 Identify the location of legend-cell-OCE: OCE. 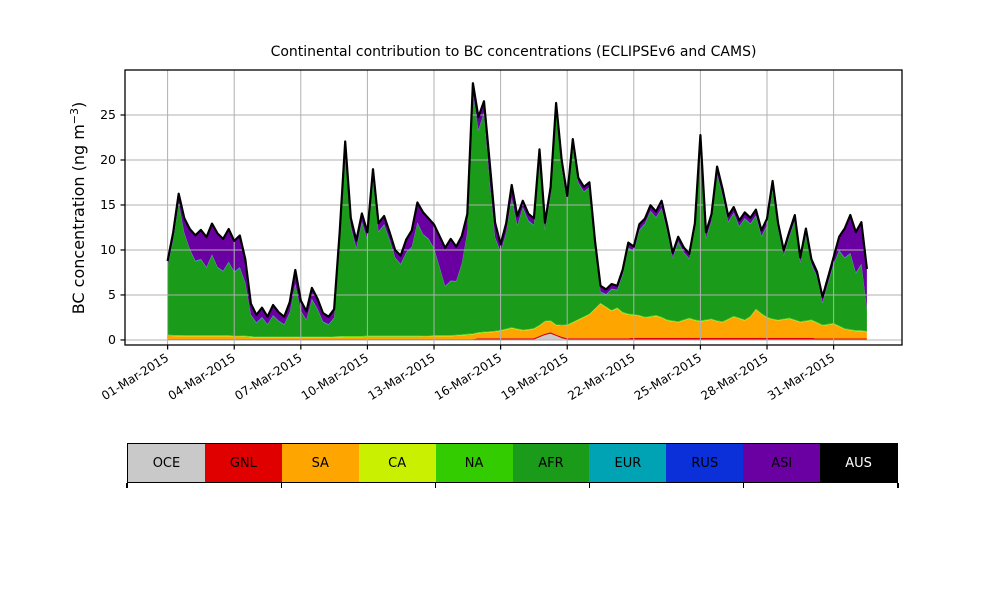
(166, 463).